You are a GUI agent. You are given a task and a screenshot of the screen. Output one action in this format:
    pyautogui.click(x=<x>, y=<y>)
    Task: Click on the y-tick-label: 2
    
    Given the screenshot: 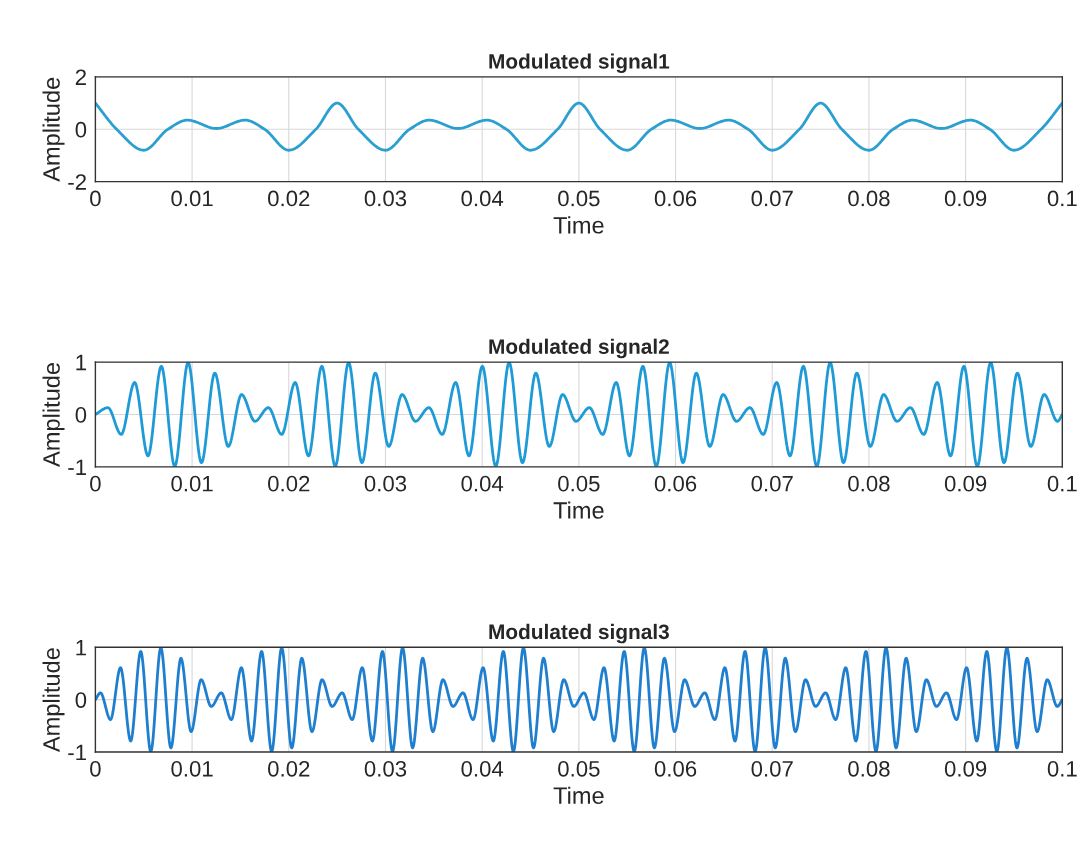 What is the action you would take?
    pyautogui.click(x=80, y=77)
    